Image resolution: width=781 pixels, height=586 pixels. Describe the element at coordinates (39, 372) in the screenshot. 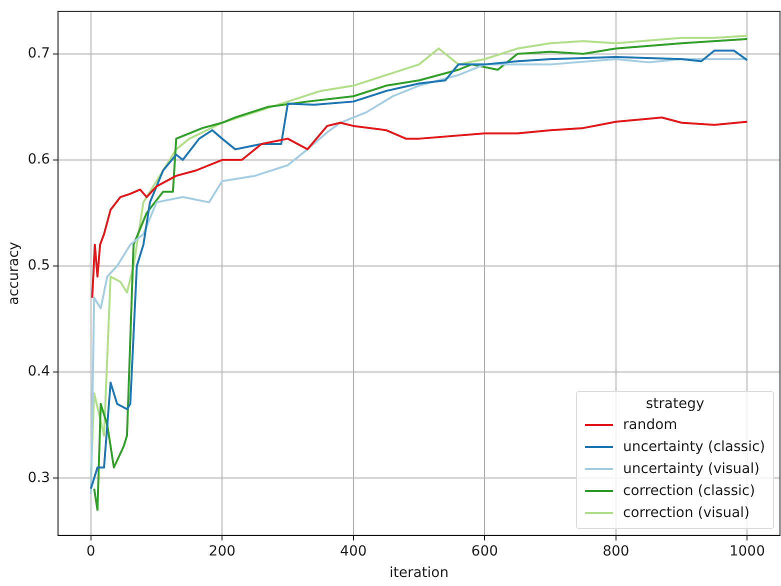

I see `y-tick-label: 0.4` at that location.